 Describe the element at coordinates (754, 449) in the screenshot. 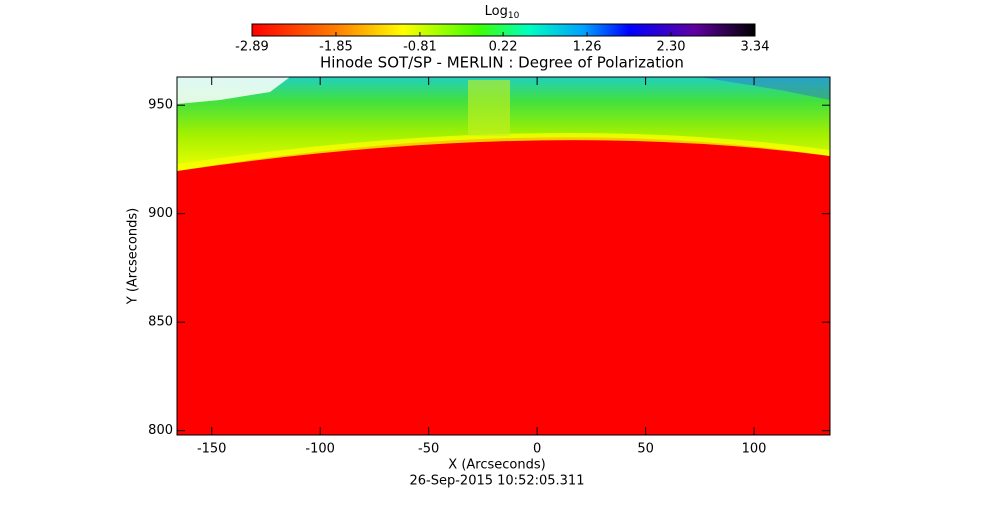

I see `x-tick-label: 100` at that location.